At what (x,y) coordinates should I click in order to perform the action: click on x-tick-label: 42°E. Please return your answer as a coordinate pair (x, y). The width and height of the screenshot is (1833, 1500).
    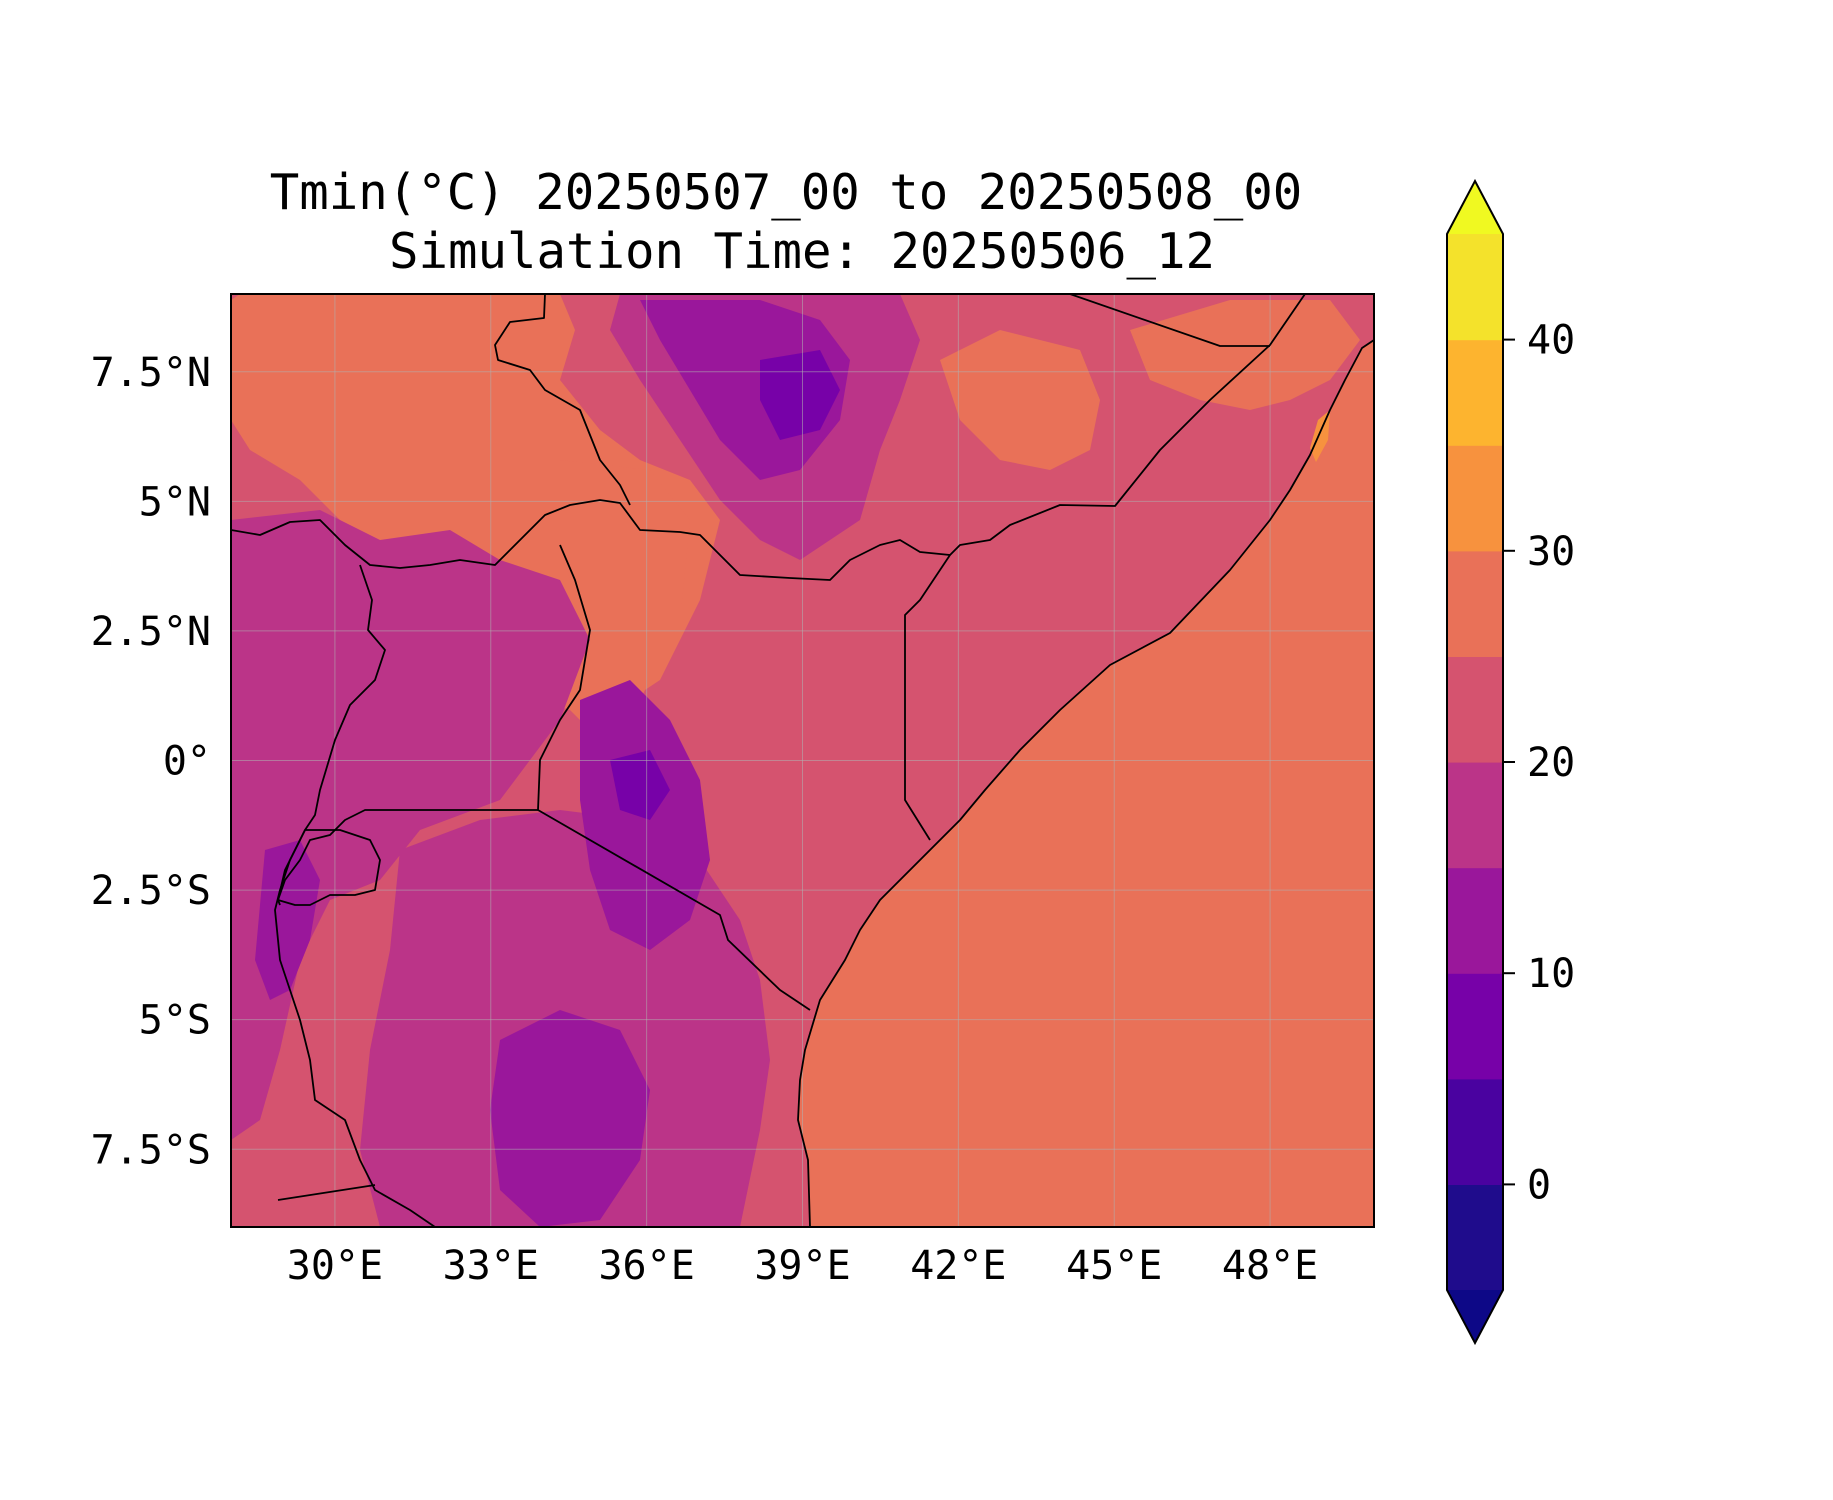
    Looking at the image, I should click on (958, 1266).